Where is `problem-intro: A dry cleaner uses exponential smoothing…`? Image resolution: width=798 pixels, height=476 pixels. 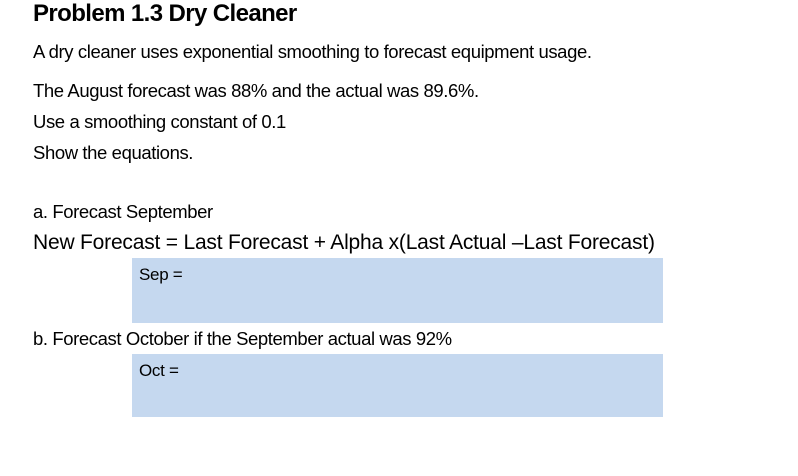
problem-intro: A dry cleaner uses exponential smoothing… is located at coordinates (312, 51).